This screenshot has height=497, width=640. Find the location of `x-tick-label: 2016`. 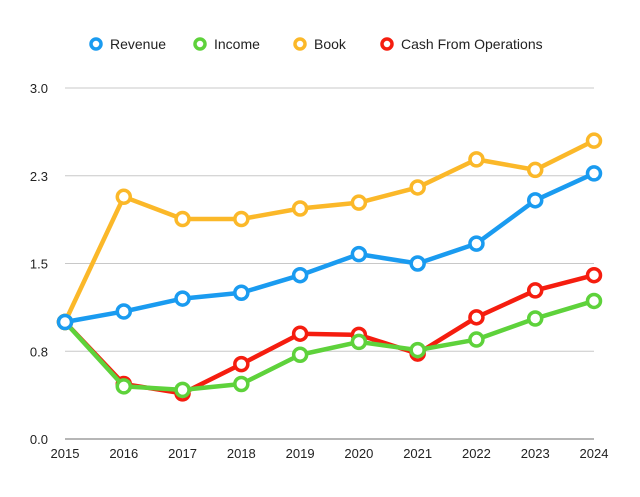

x-tick-label: 2016 is located at coordinates (123, 453).